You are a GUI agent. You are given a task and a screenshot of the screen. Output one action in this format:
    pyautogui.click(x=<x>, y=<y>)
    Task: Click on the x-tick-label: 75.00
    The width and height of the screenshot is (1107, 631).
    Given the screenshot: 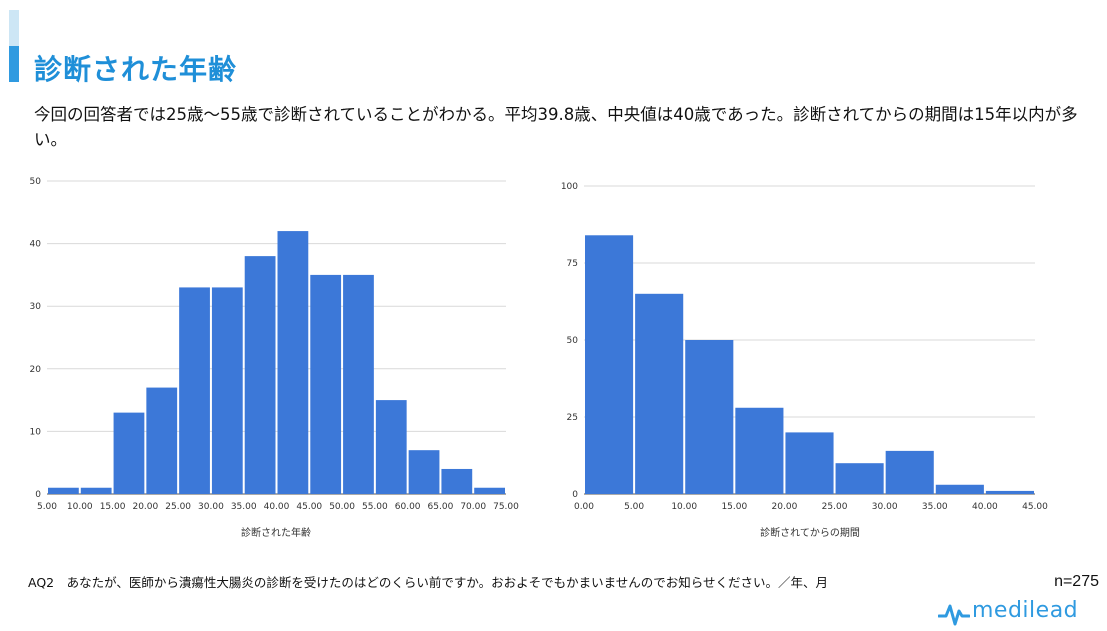 What is the action you would take?
    pyautogui.click(x=506, y=507)
    